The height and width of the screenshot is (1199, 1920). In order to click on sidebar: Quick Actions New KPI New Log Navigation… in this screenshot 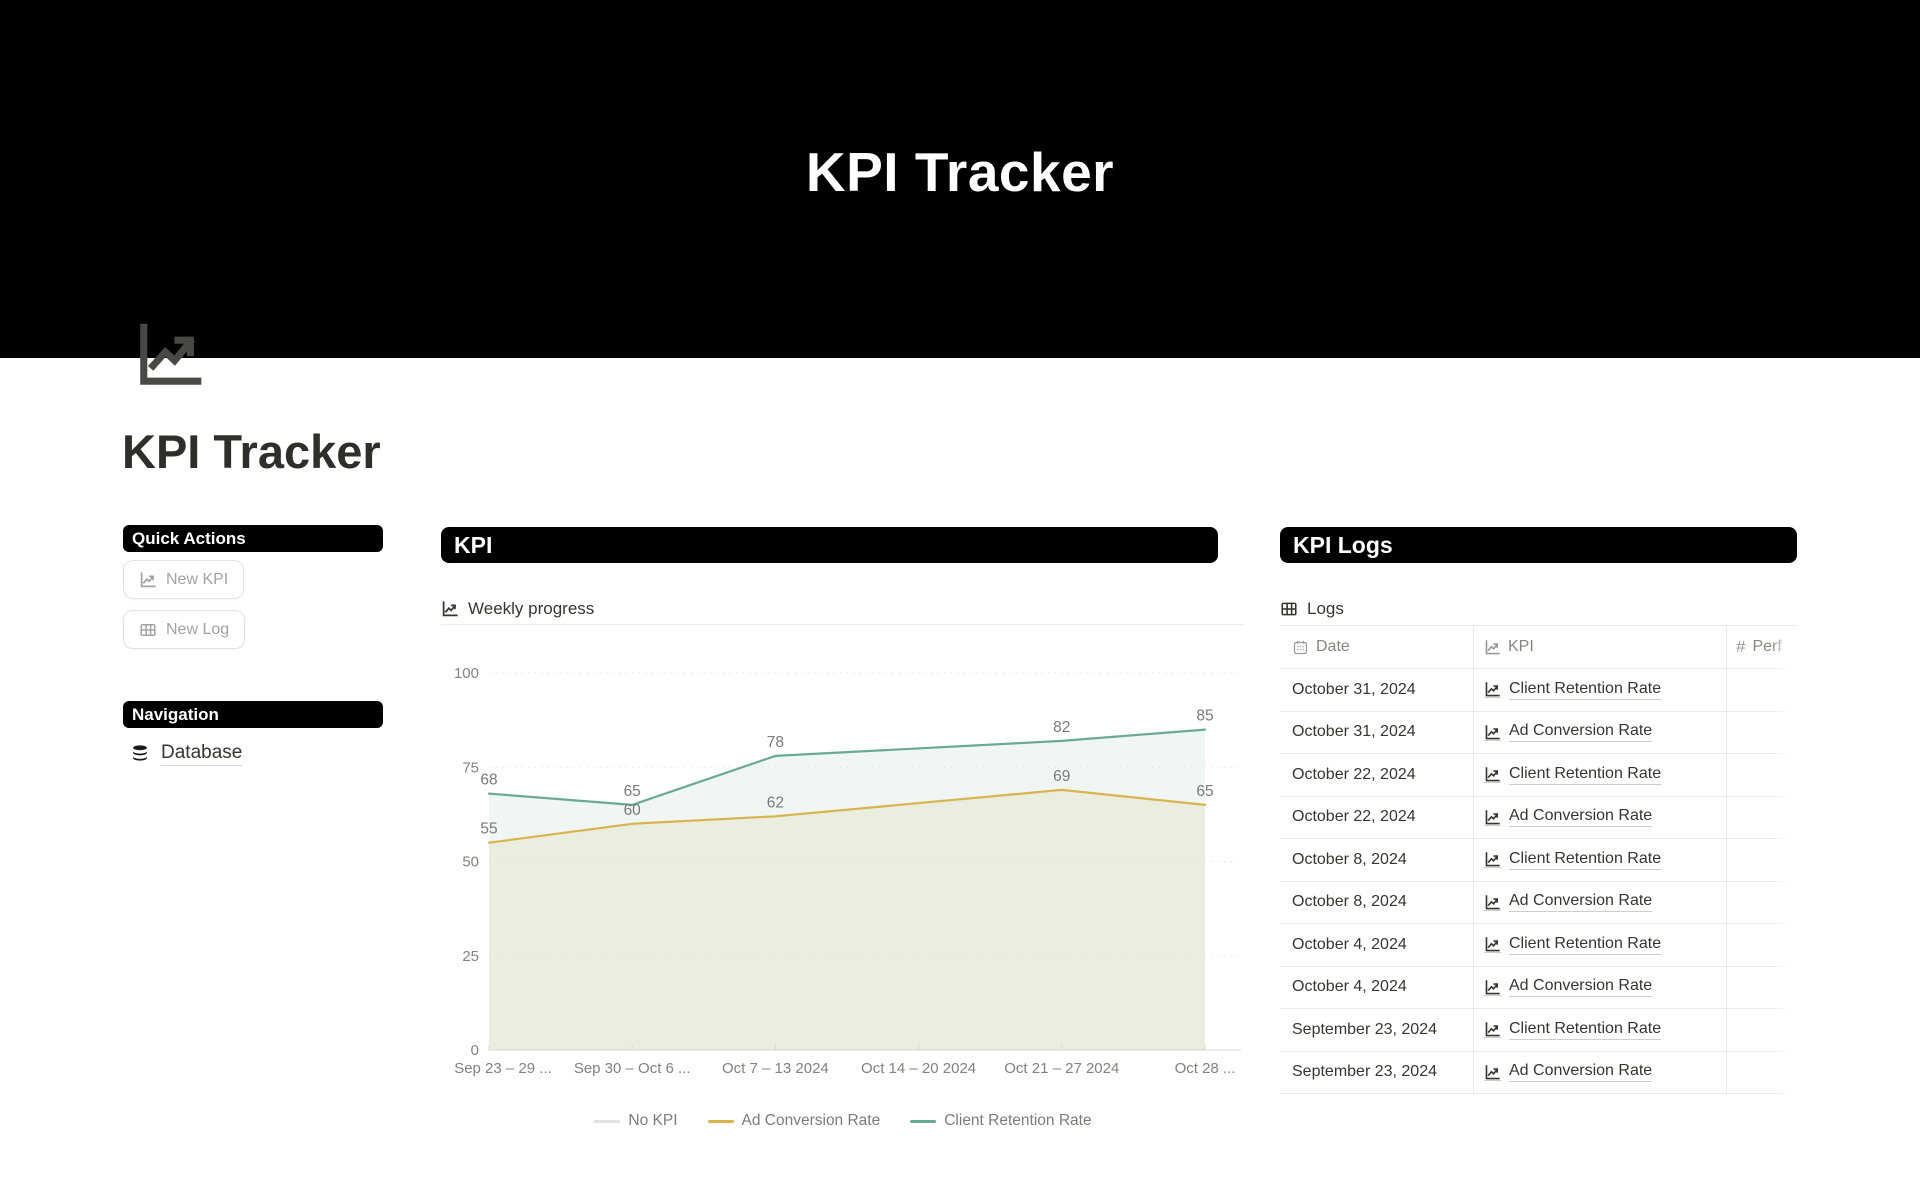, I will do `click(253, 645)`.